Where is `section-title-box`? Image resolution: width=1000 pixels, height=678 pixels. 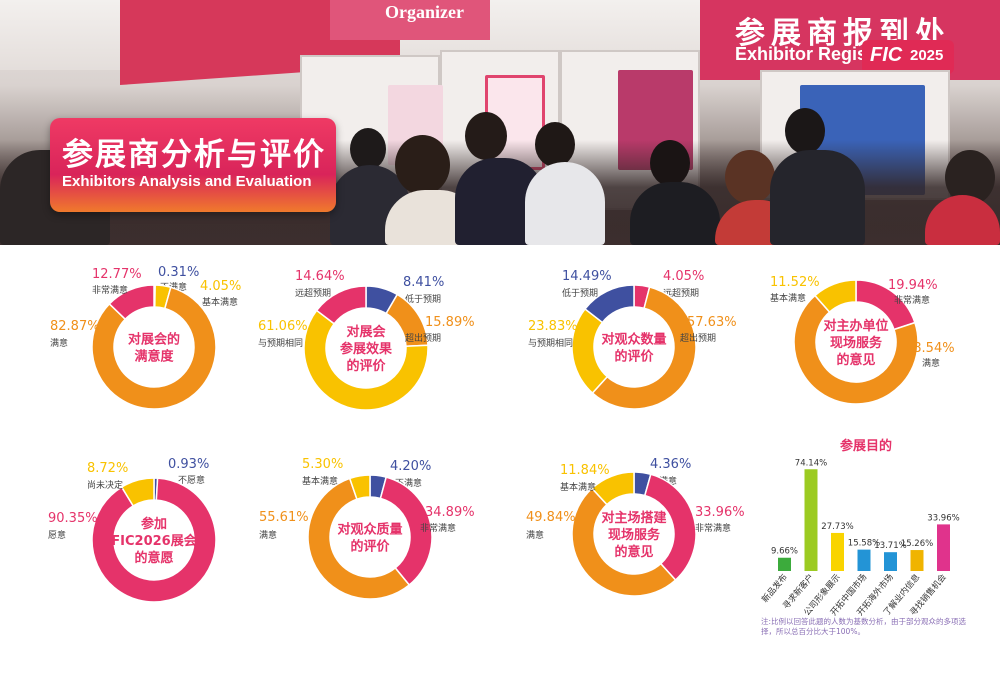 section-title-box is located at coordinates (193, 165).